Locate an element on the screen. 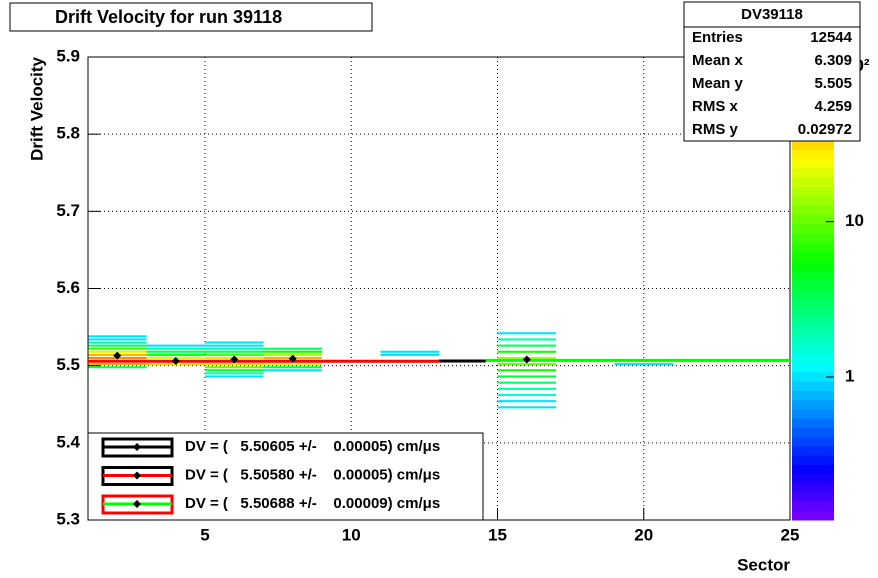 Image resolution: width=878 pixels, height=578 pixels. stats-value: 4.259 is located at coordinates (833, 106).